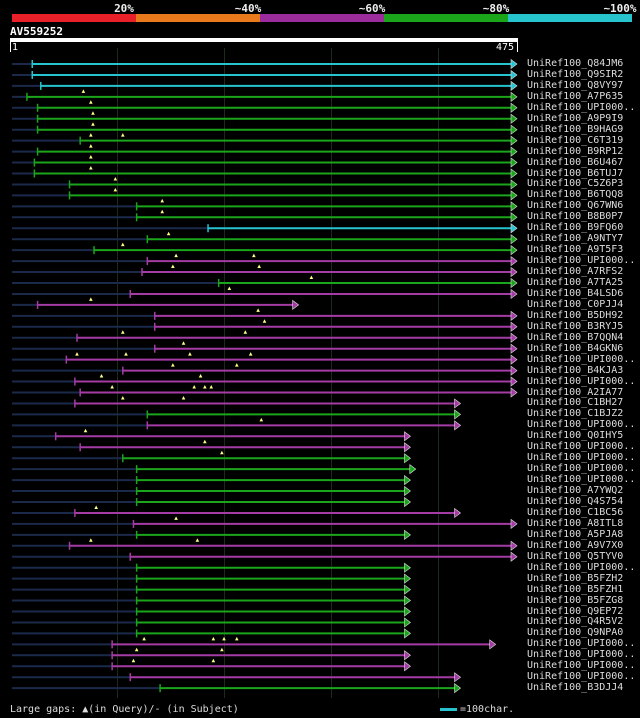 Image resolution: width=640 pixels, height=718 pixels. I want to click on hit-label: UniRef100_Q4R5V2, so click(575, 622).